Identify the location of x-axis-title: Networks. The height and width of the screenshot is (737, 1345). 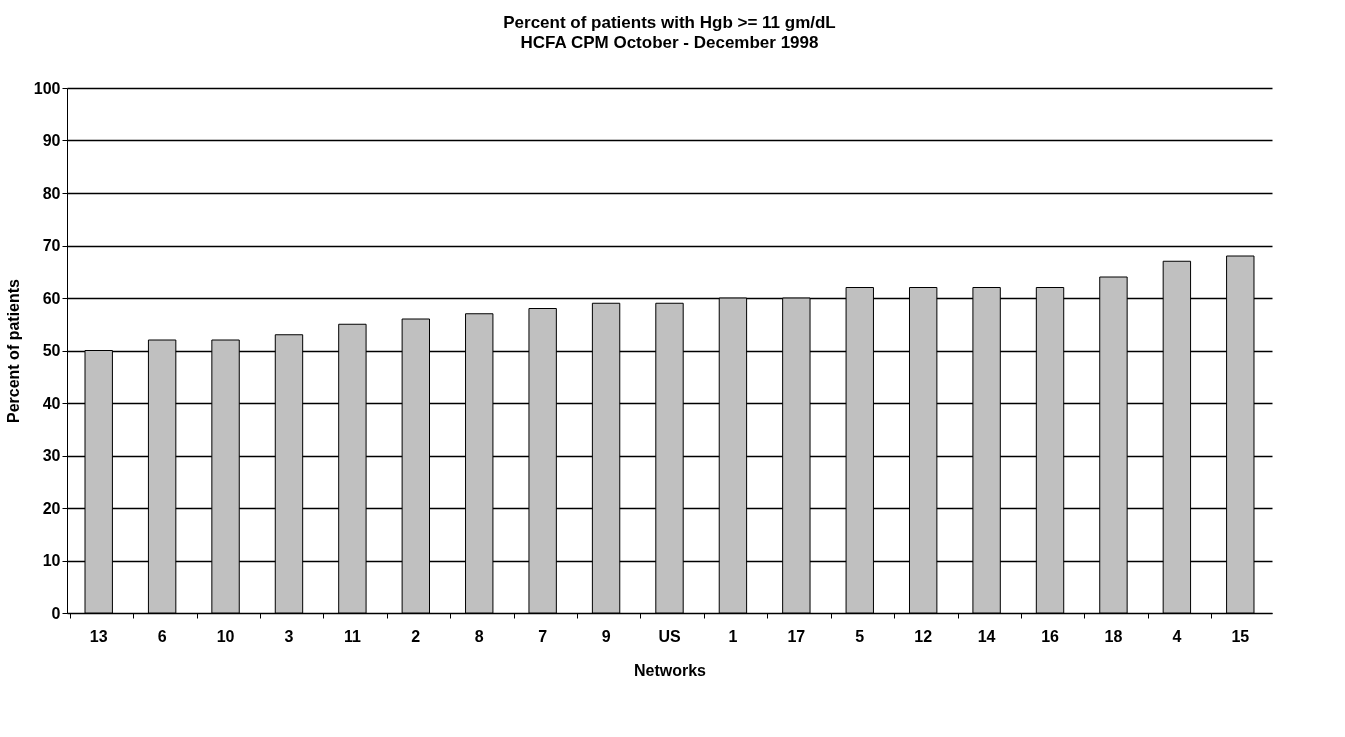
(670, 670).